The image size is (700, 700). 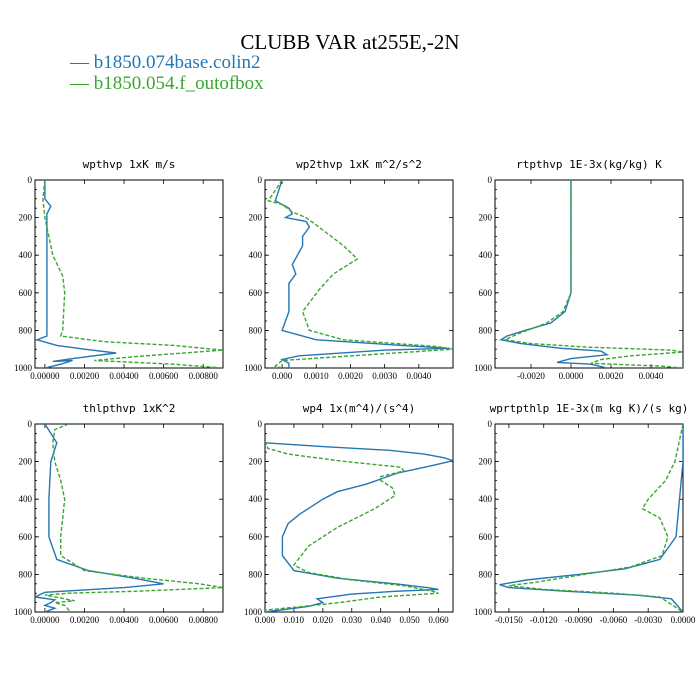 What do you see at coordinates (648, 620) in the screenshot?
I see `x-tick-label: -0.0030` at bounding box center [648, 620].